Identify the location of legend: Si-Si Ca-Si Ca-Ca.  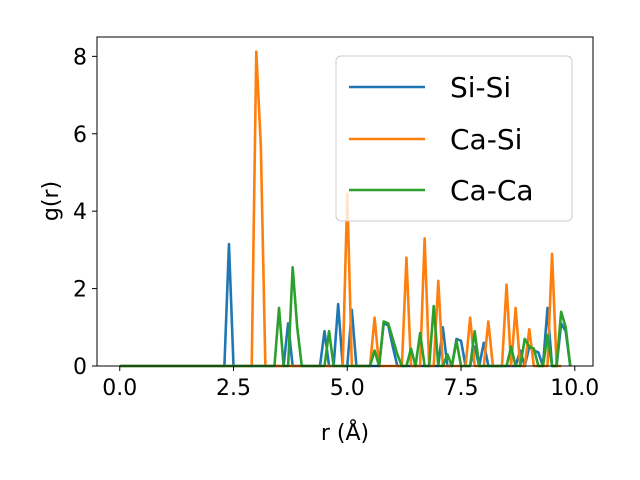
(454, 138).